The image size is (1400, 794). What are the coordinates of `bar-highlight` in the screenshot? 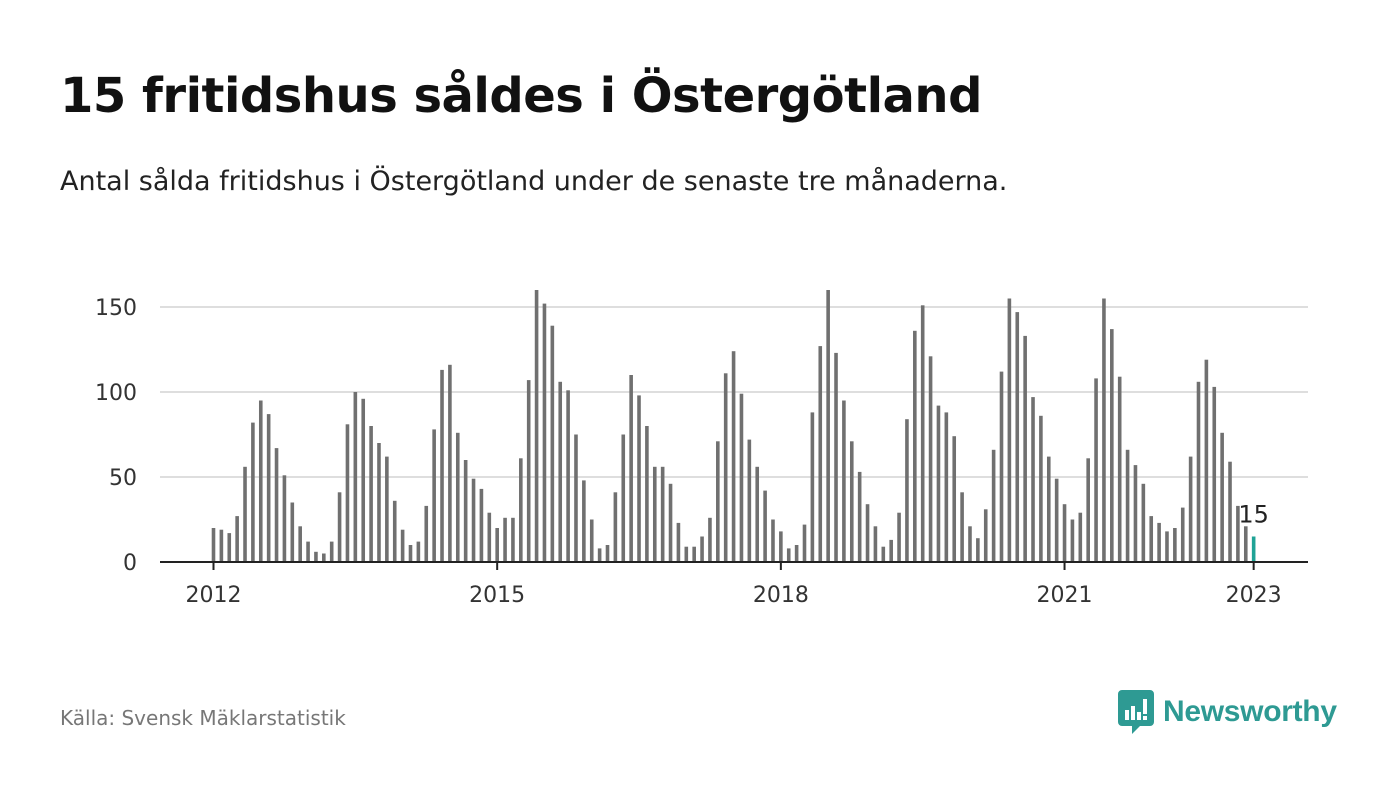 It's located at (1253, 549).